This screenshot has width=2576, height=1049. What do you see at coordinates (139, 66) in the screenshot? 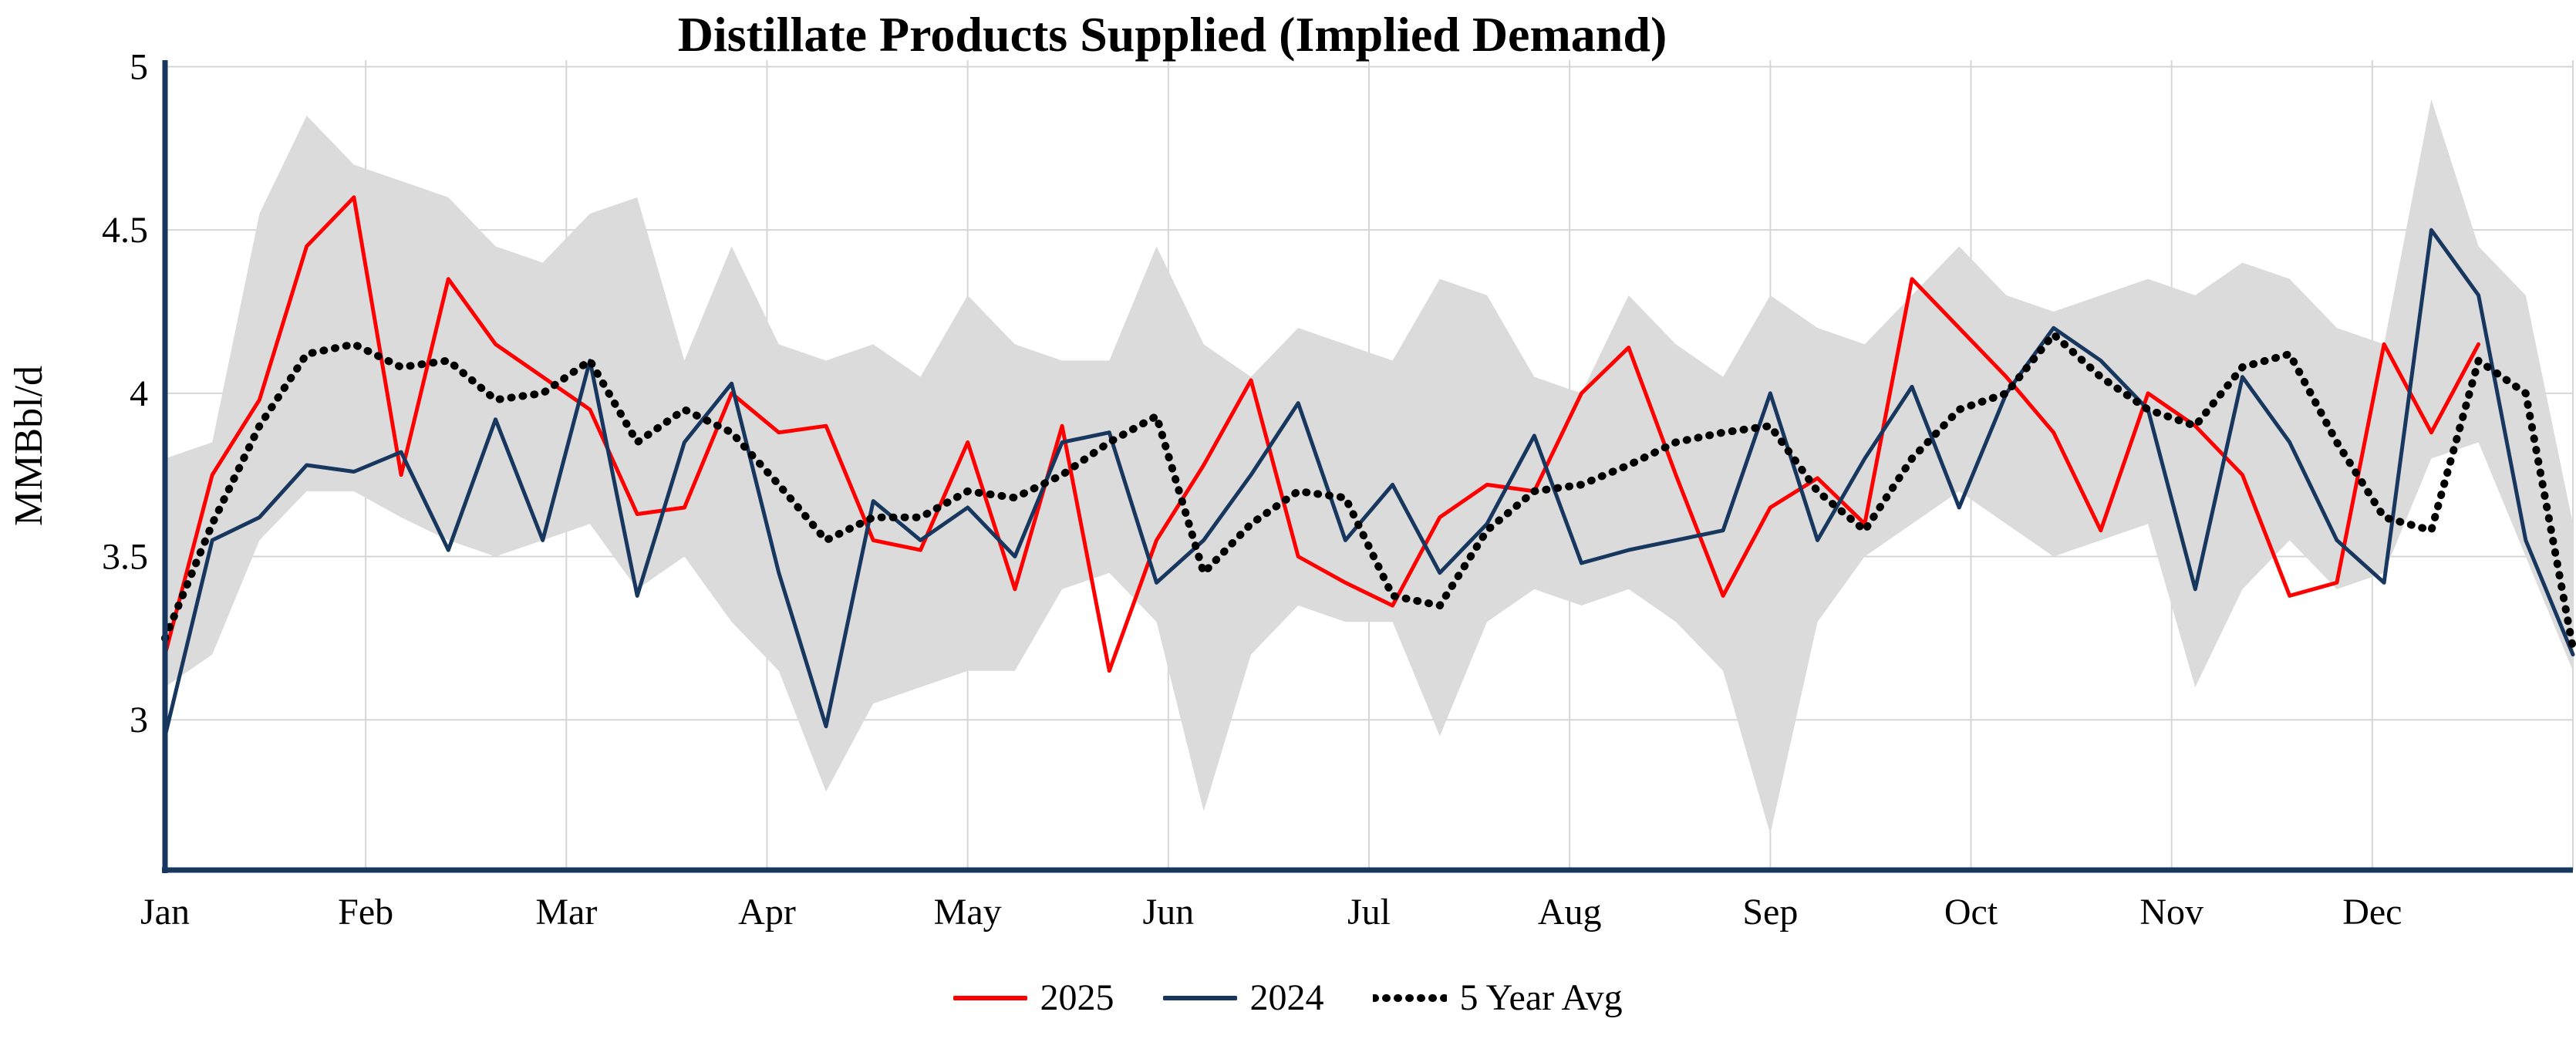
I see `y-tick-label: 5` at bounding box center [139, 66].